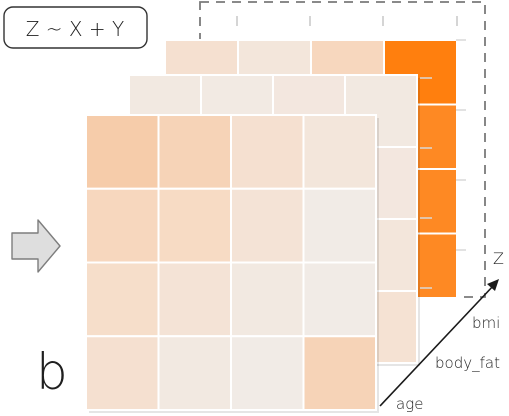  What do you see at coordinates (439, 343) in the screenshot?
I see `z-axis-arrow` at bounding box center [439, 343].